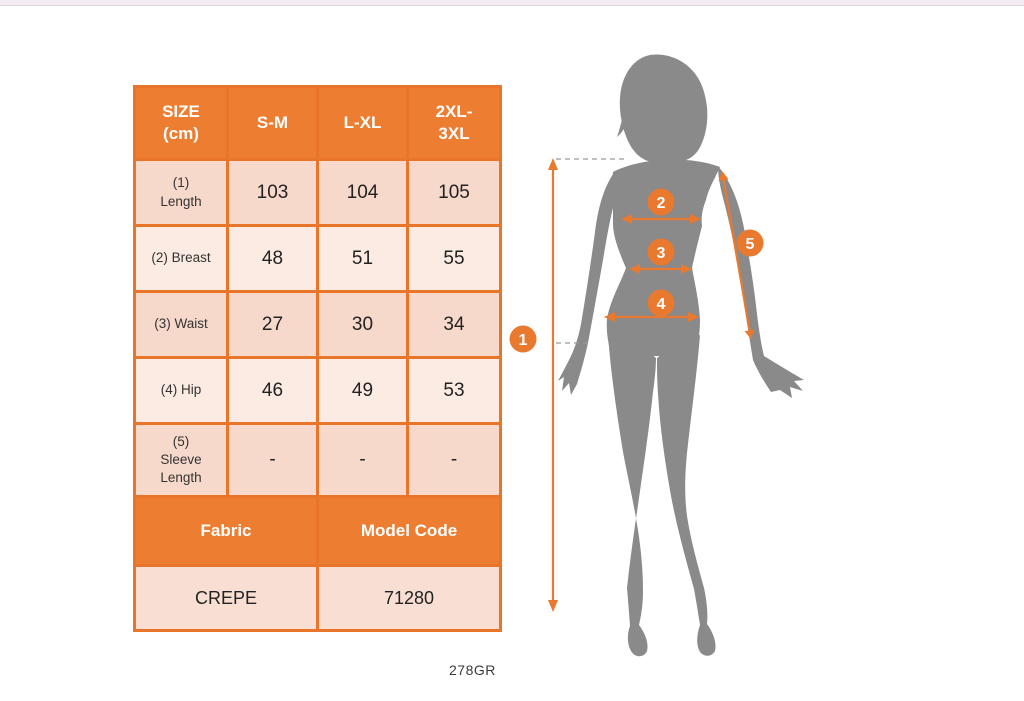 This screenshot has height=701, width=1024. I want to click on measure-arrow-length, so click(553, 385).